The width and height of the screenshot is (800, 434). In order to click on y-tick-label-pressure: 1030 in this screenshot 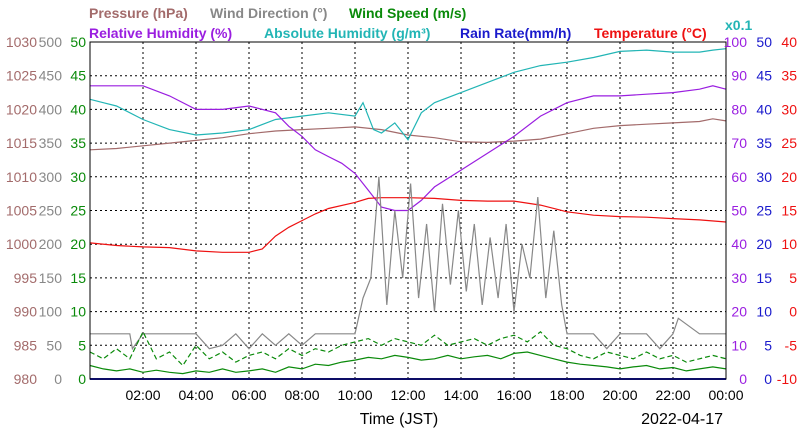, I will do `click(21, 42)`.